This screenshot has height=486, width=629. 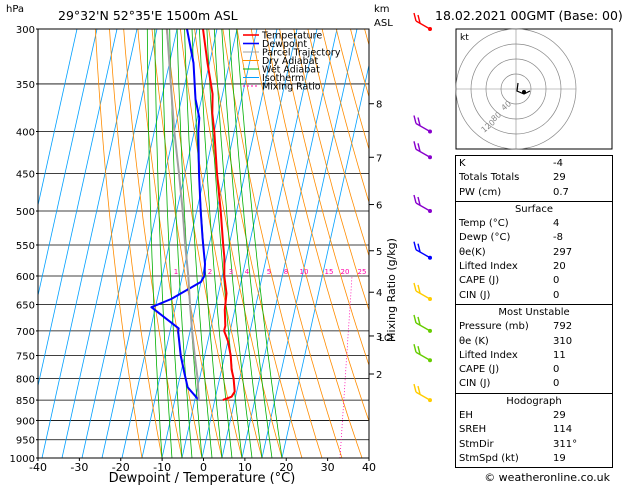 I want to click on mu-cape-label: CAPE (J), so click(x=479, y=370).